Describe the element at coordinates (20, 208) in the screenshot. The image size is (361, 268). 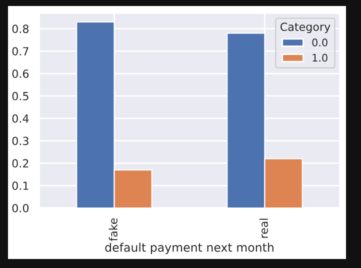
I see `y-tick-label: 0.0` at that location.